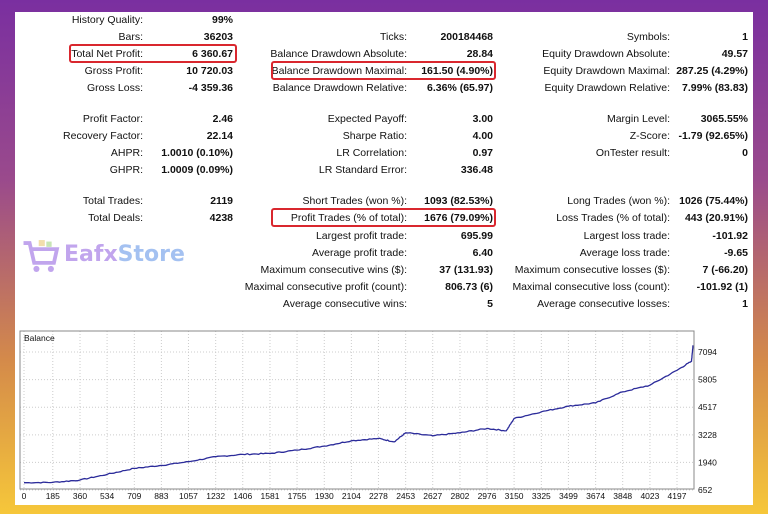  Describe the element at coordinates (53, 496) in the screenshot. I see `x-tick-label: 185` at that location.